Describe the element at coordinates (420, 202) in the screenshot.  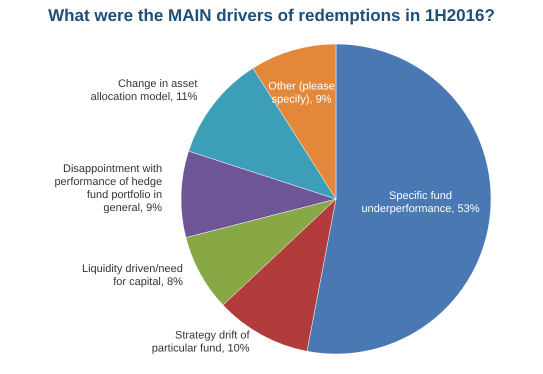
I see `slice-label: Specific fund underperformance, 53%` at that location.